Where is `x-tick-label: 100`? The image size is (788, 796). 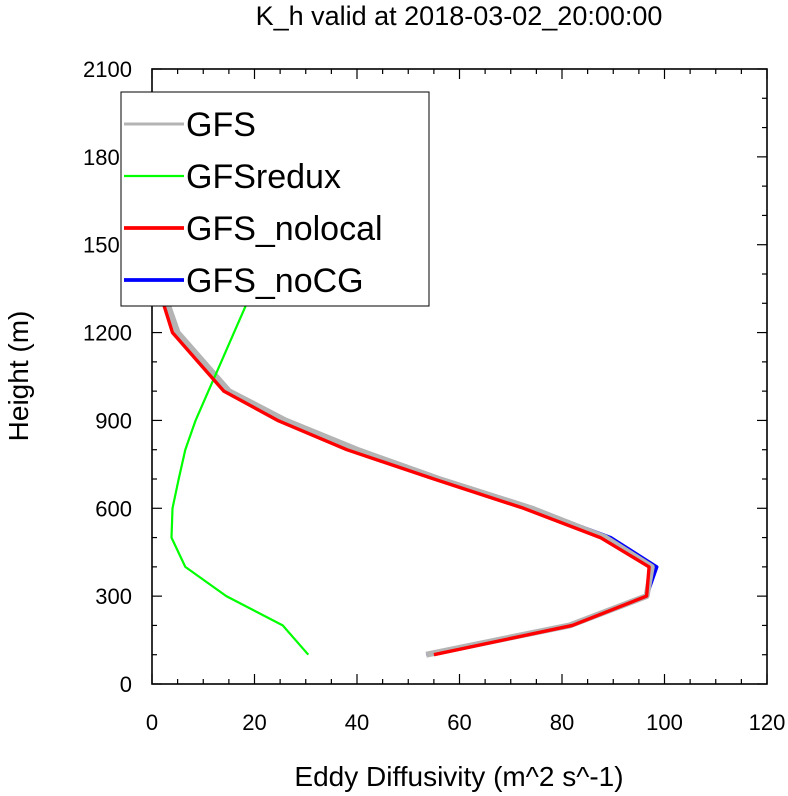 x-tick-label: 100 is located at coordinates (664, 722).